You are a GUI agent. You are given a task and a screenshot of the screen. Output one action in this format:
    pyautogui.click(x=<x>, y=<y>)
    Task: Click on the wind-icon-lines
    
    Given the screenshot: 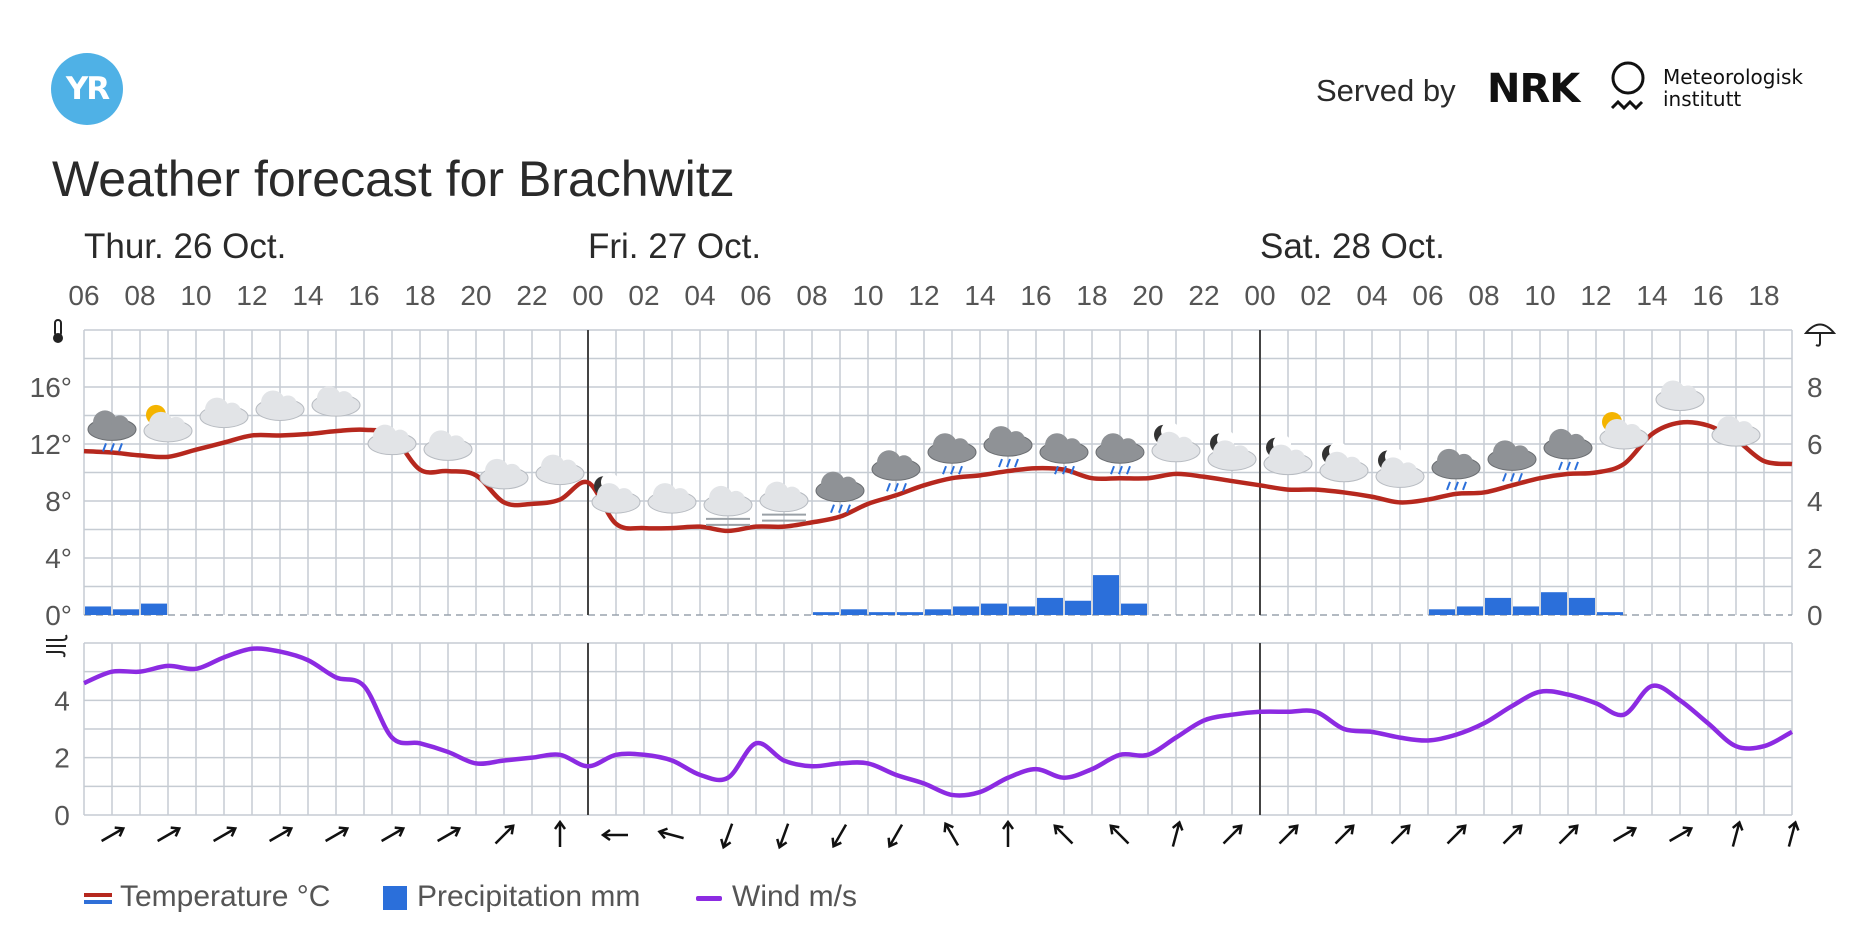 What is the action you would take?
    pyautogui.click(x=57, y=646)
    